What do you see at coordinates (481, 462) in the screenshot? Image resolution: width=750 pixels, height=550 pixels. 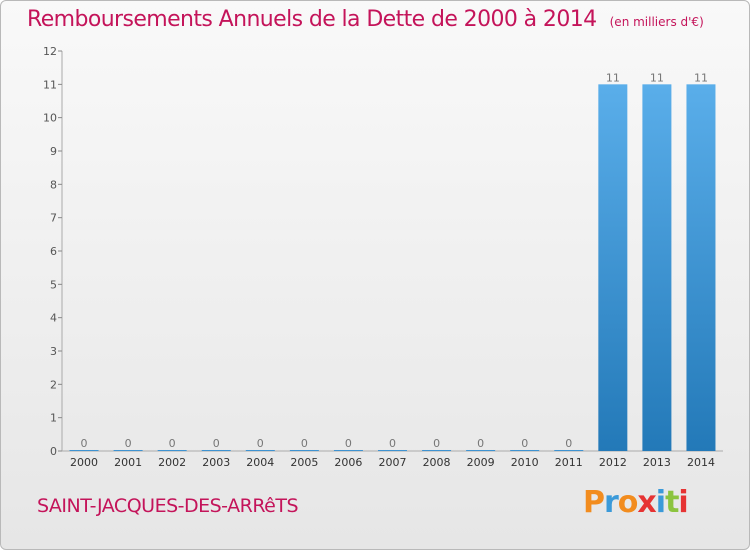 I see `x-tick-label: 2009` at bounding box center [481, 462].